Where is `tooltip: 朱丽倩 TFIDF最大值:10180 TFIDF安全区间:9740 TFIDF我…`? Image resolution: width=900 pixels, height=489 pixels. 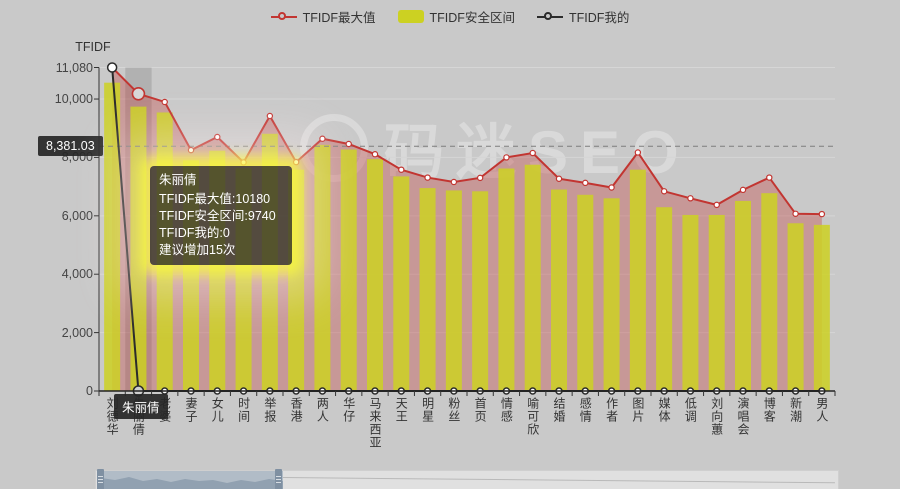 tooltip: 朱丽倩 TFIDF最大值:10180 TFIDF安全区间:9740 TFIDF我… is located at coordinates (221, 215).